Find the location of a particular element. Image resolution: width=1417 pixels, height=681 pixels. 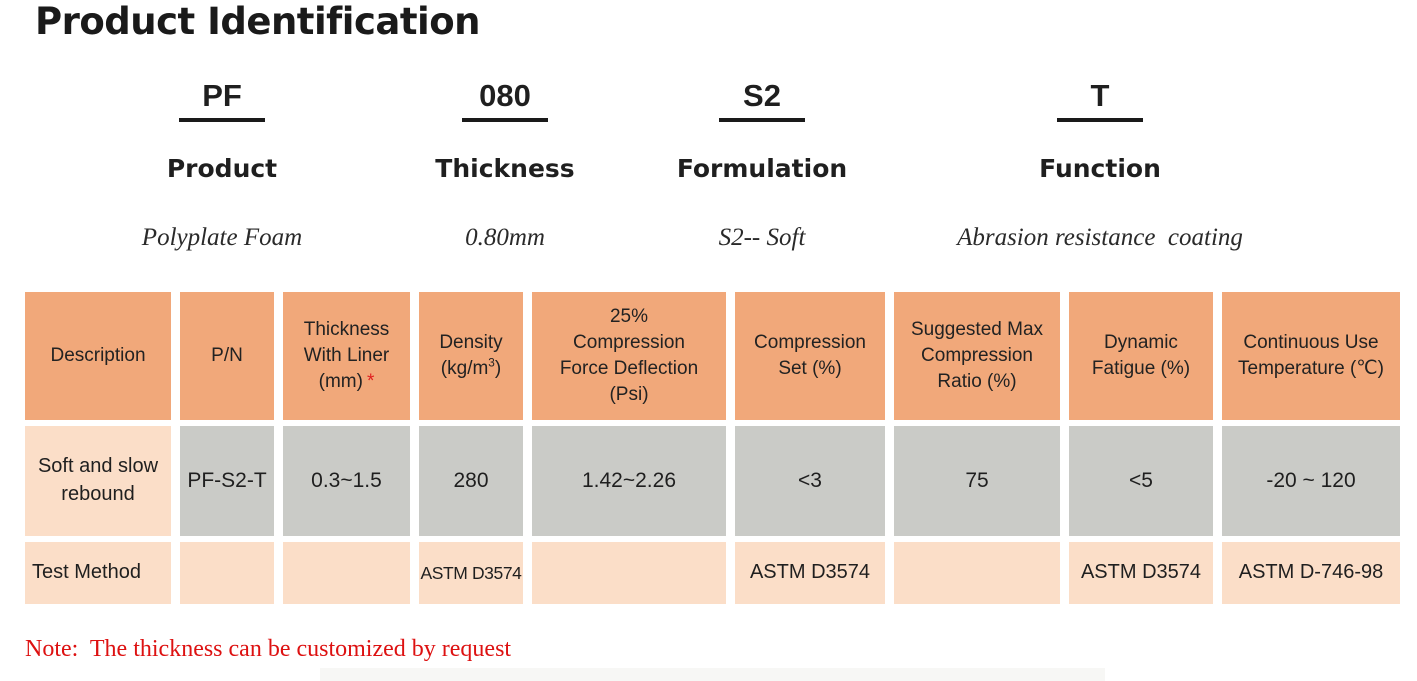

header-cell-continuous-use-temperature: Continuous Use Temperature (℃) is located at coordinates (1311, 356).